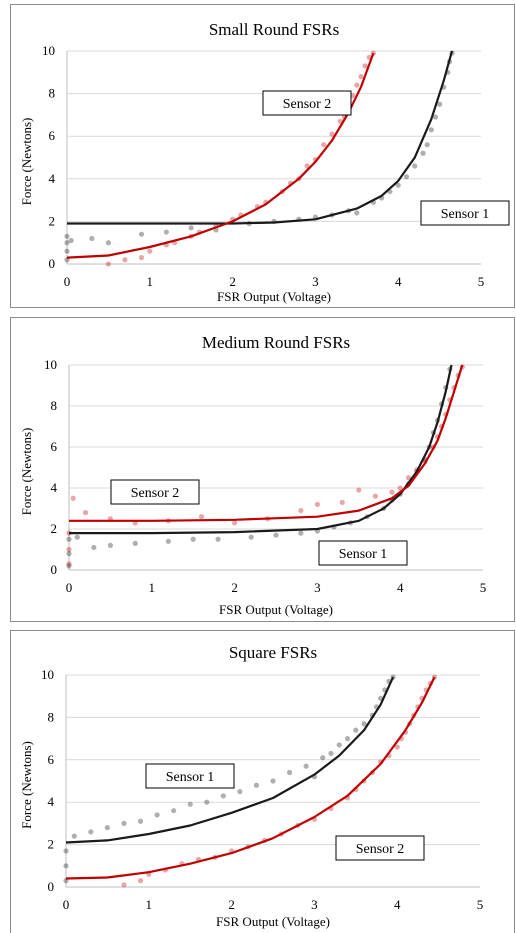  I want to click on x-tick-label: 2, so click(234, 587).